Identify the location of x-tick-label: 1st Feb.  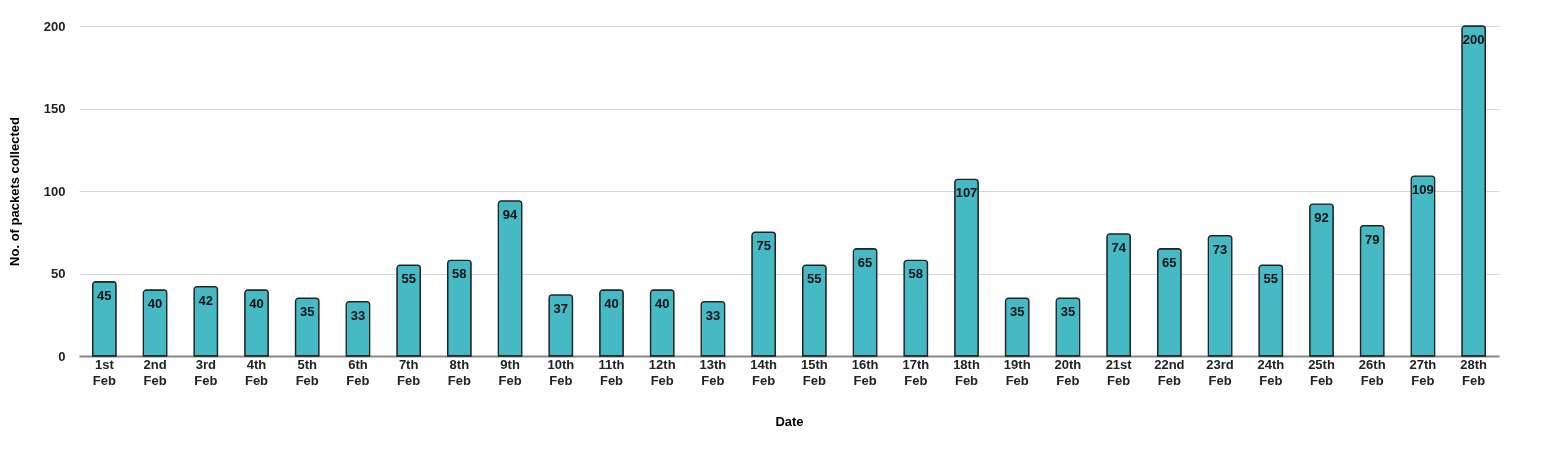
(104, 372).